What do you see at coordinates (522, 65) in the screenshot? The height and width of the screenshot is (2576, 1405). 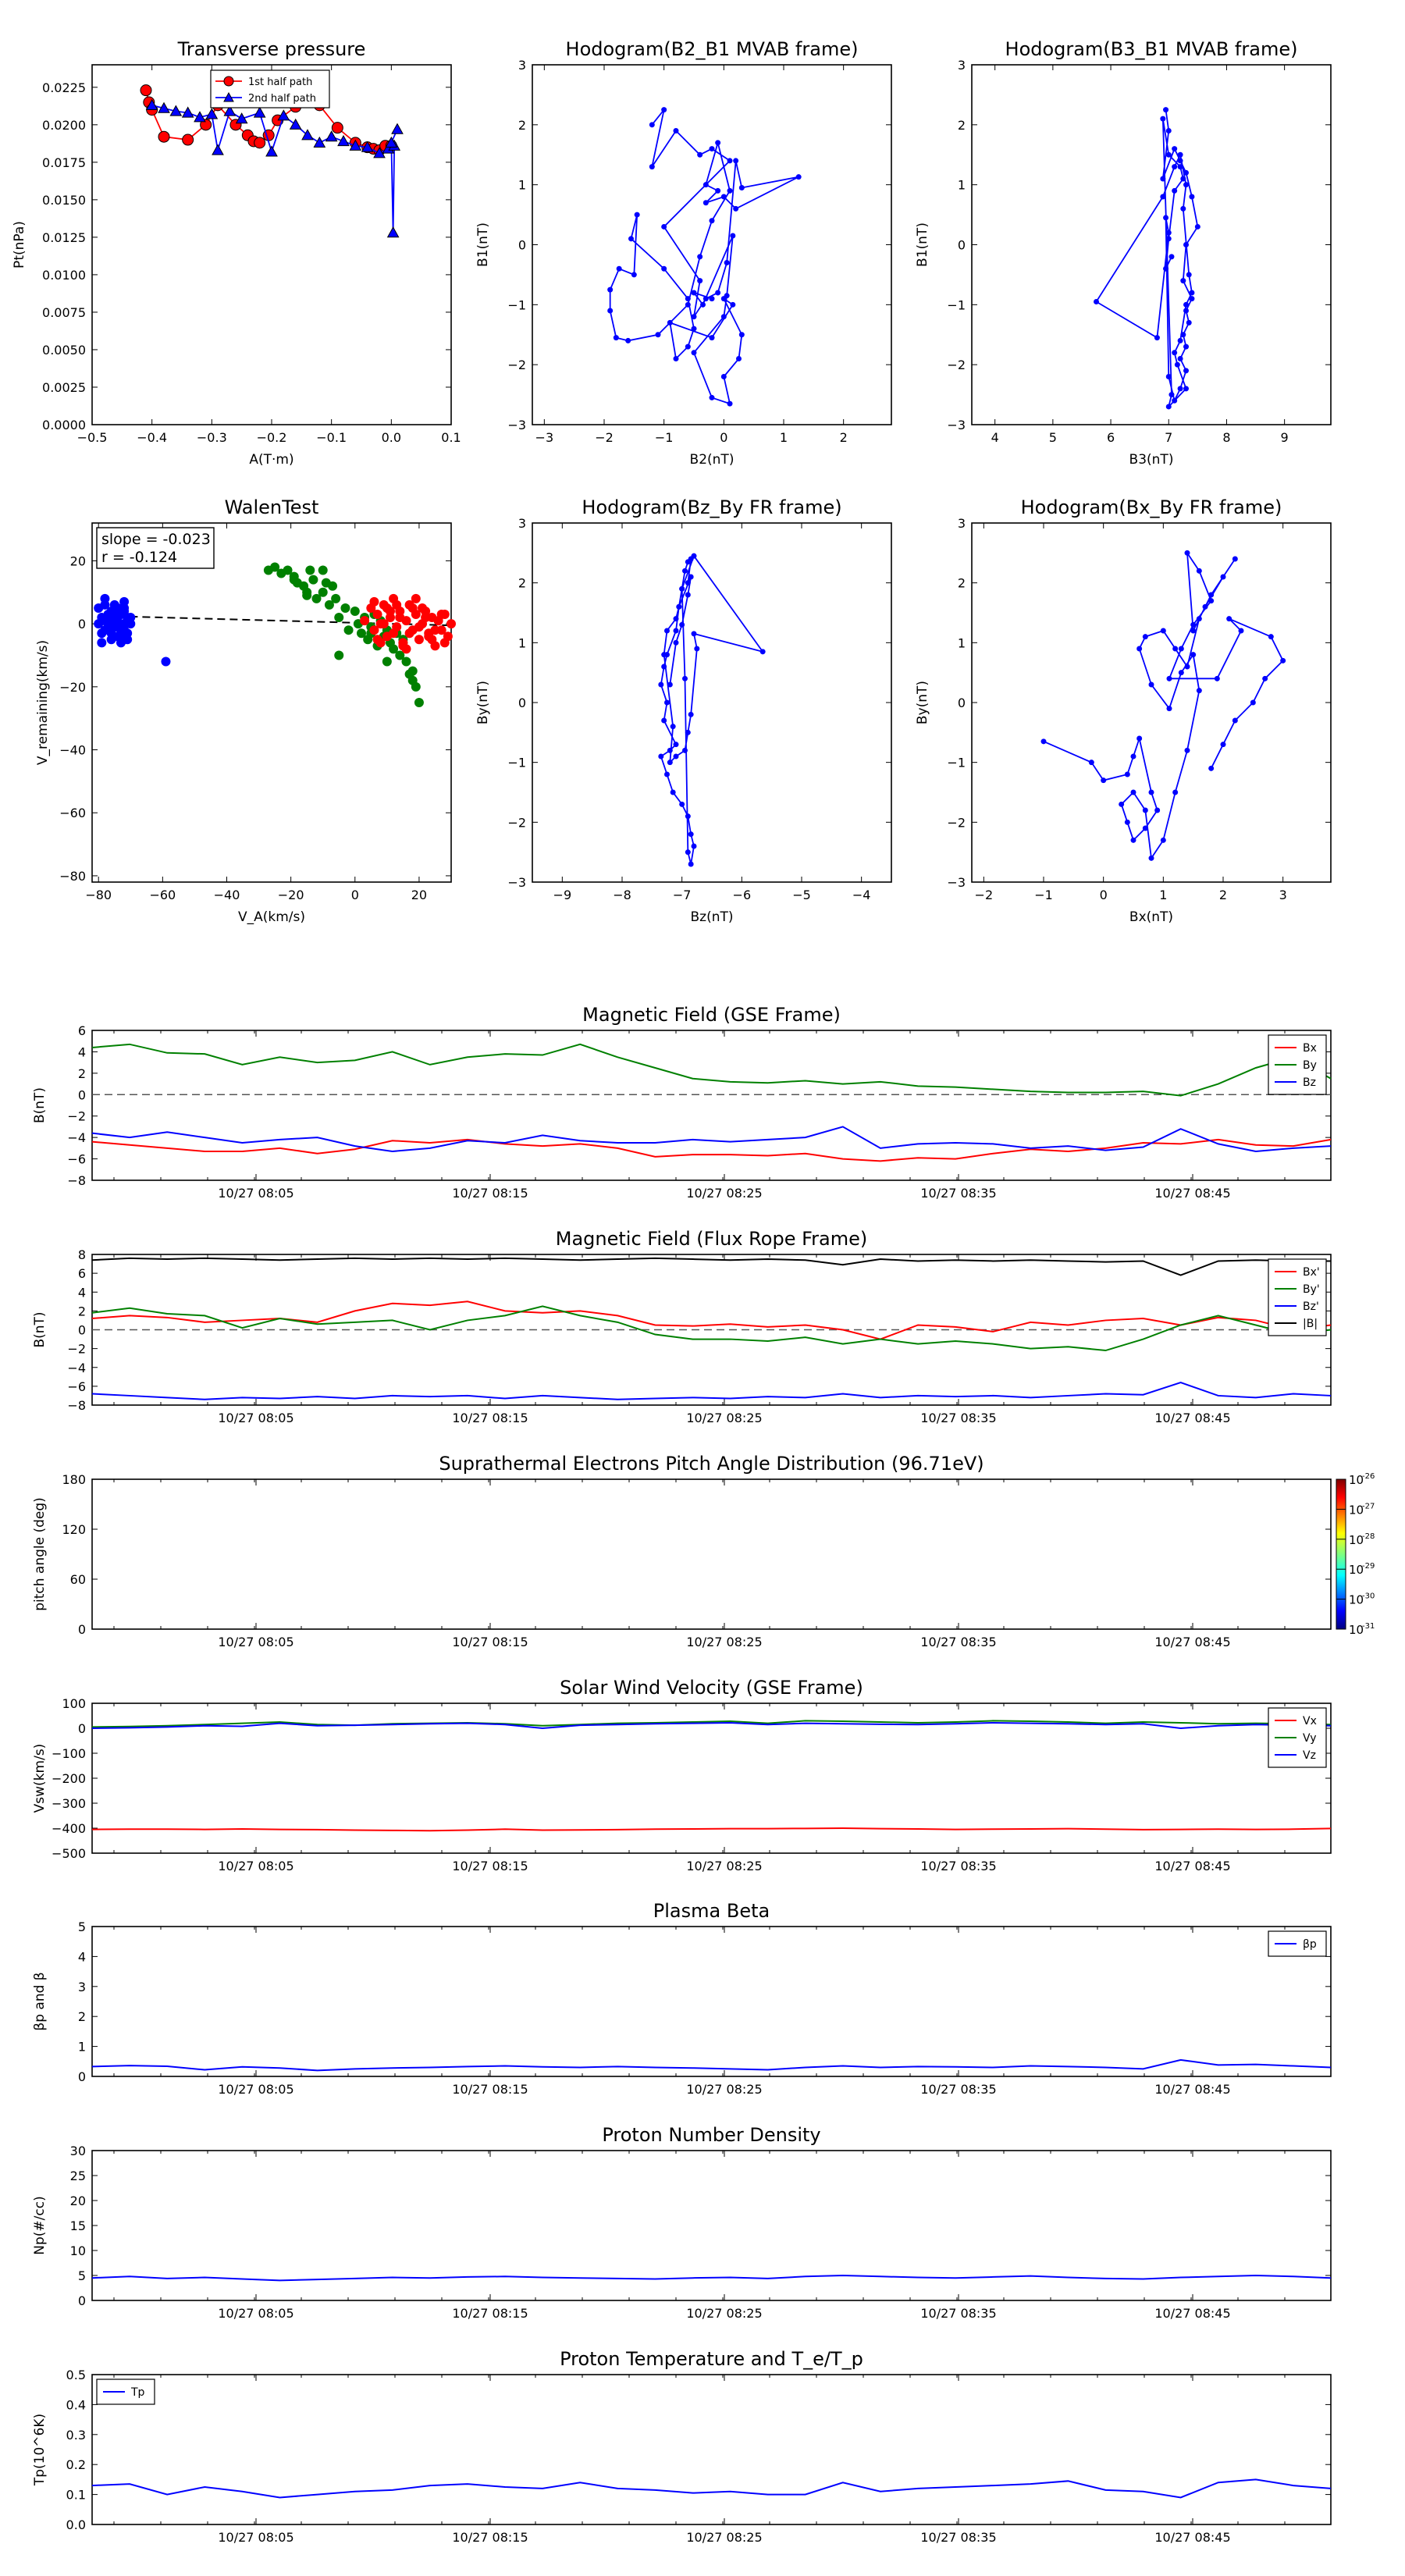 I see `h1-ytick-label: 3` at bounding box center [522, 65].